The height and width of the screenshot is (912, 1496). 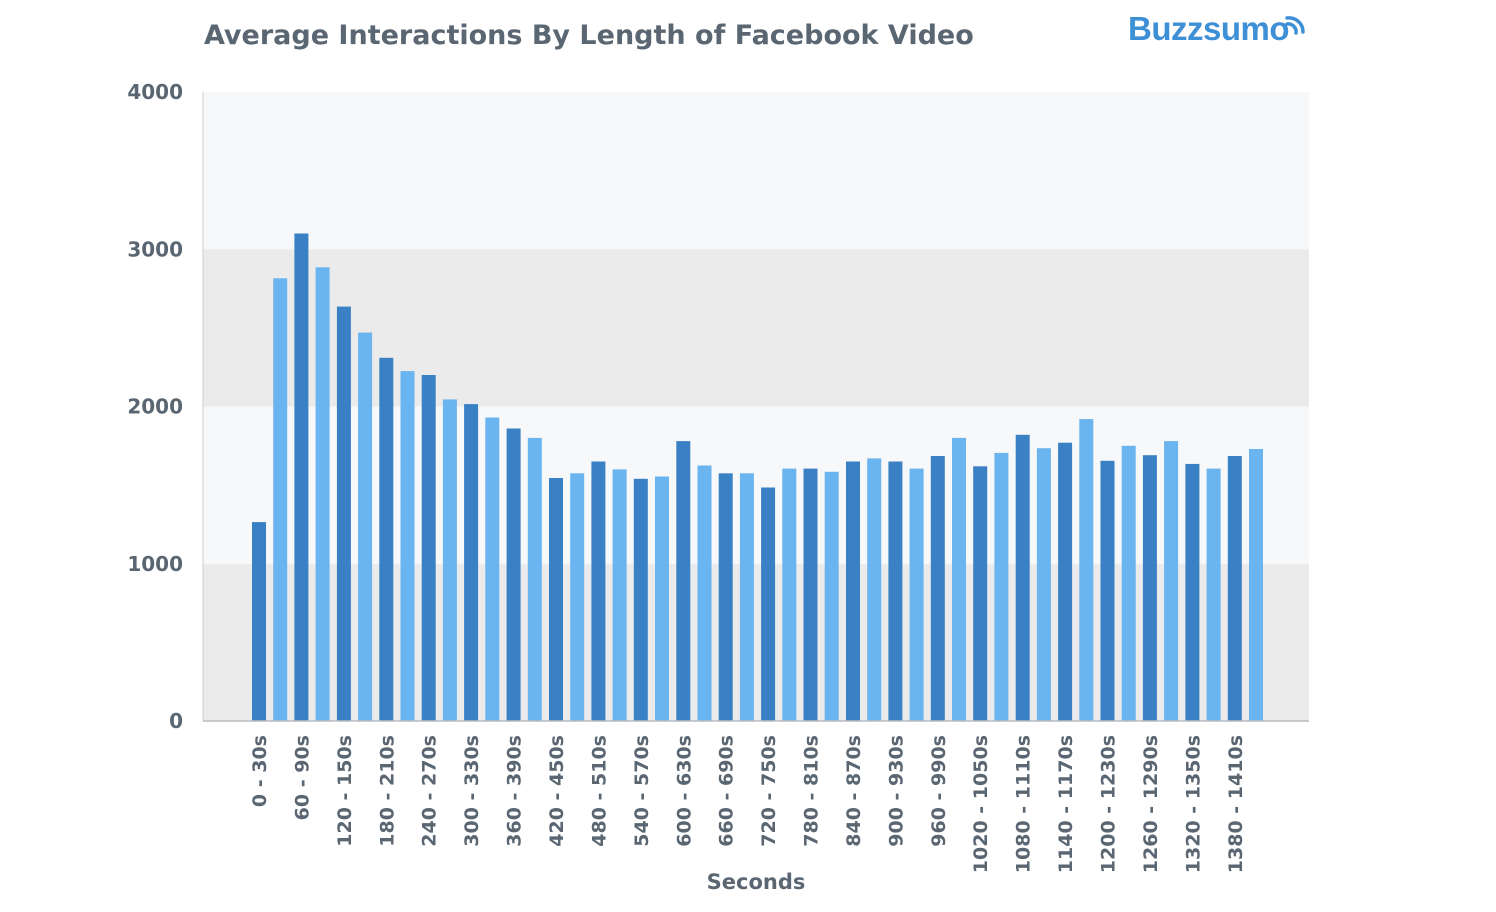 What do you see at coordinates (472, 791) in the screenshot?
I see `x-tick-label: 300 - 330s` at bounding box center [472, 791].